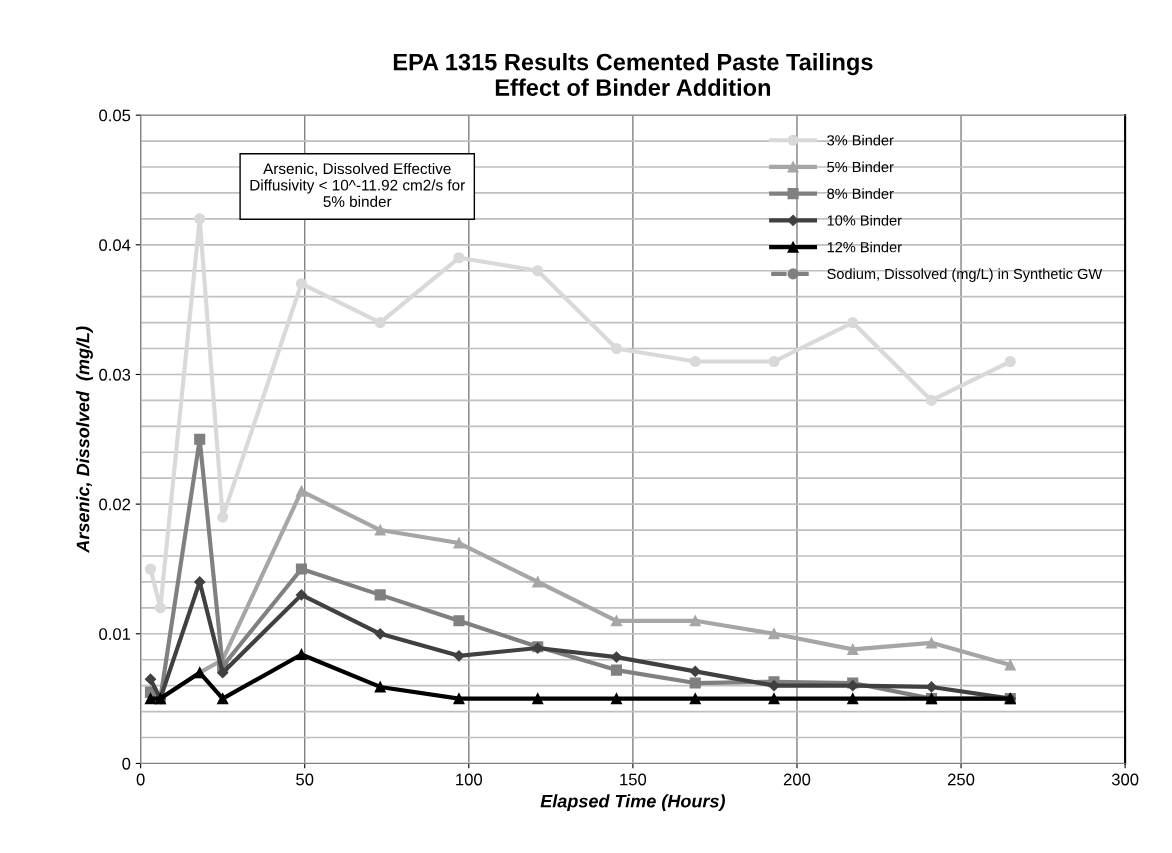 This screenshot has width=1172, height=853. Describe the element at coordinates (305, 779) in the screenshot. I see `x-tick-label: 50` at that location.